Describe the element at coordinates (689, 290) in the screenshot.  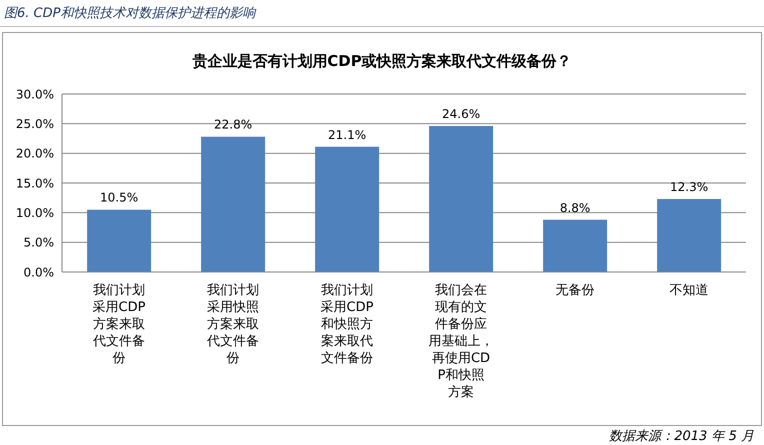
I see `x-tick-label: 不知道` at that location.